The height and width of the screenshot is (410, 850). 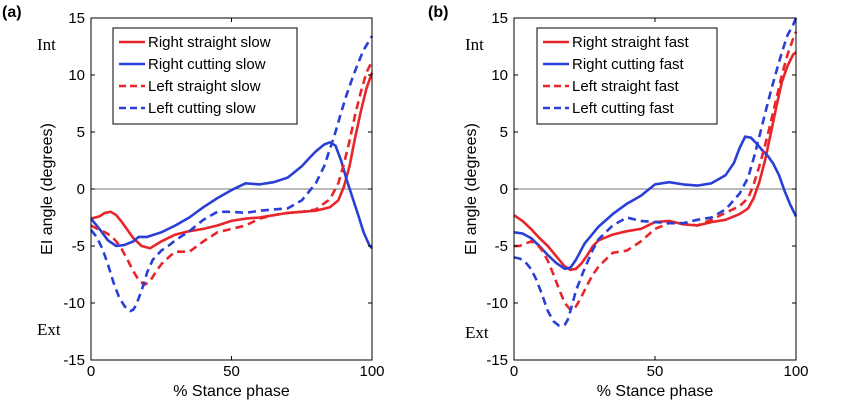 What do you see at coordinates (207, 64) in the screenshot?
I see `legend-label-2: Right cutting slow` at bounding box center [207, 64].